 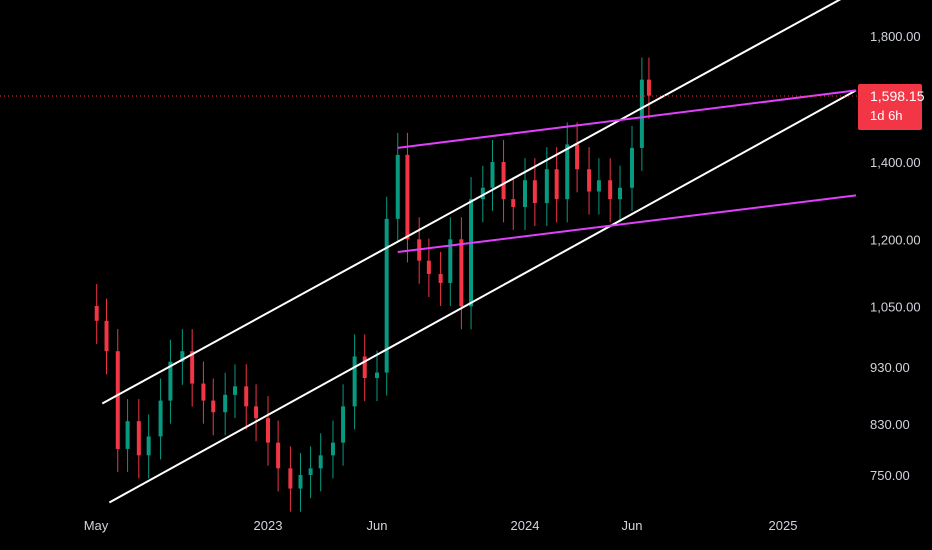 What do you see at coordinates (895, 306) in the screenshot?
I see `price-tick-label: 1,050.00` at bounding box center [895, 306].